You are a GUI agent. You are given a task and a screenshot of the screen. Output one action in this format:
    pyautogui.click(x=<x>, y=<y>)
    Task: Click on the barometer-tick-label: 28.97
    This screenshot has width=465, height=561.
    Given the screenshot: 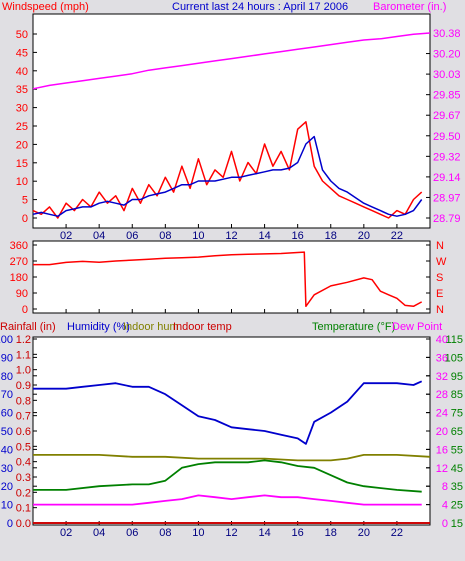 What is the action you would take?
    pyautogui.click(x=447, y=198)
    